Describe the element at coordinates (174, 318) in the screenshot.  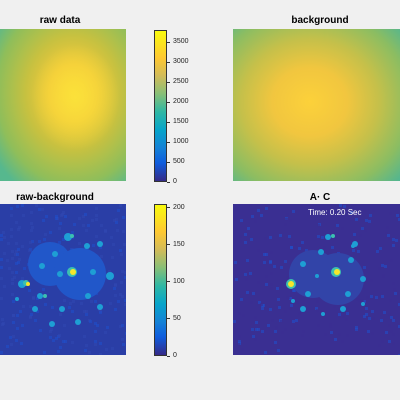
I see `raw-background-colorbar-tick-50: 50` at that location.